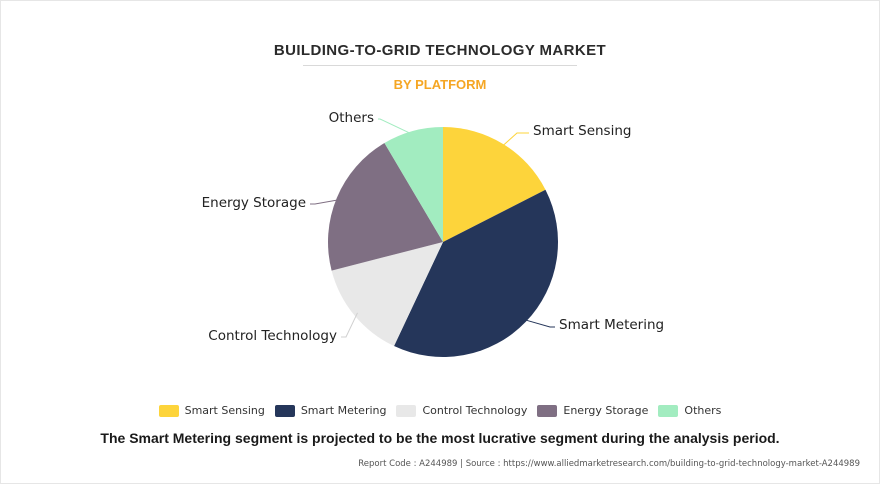  What do you see at coordinates (413, 184) in the screenshot?
I see `pie-slice-others` at bounding box center [413, 184].